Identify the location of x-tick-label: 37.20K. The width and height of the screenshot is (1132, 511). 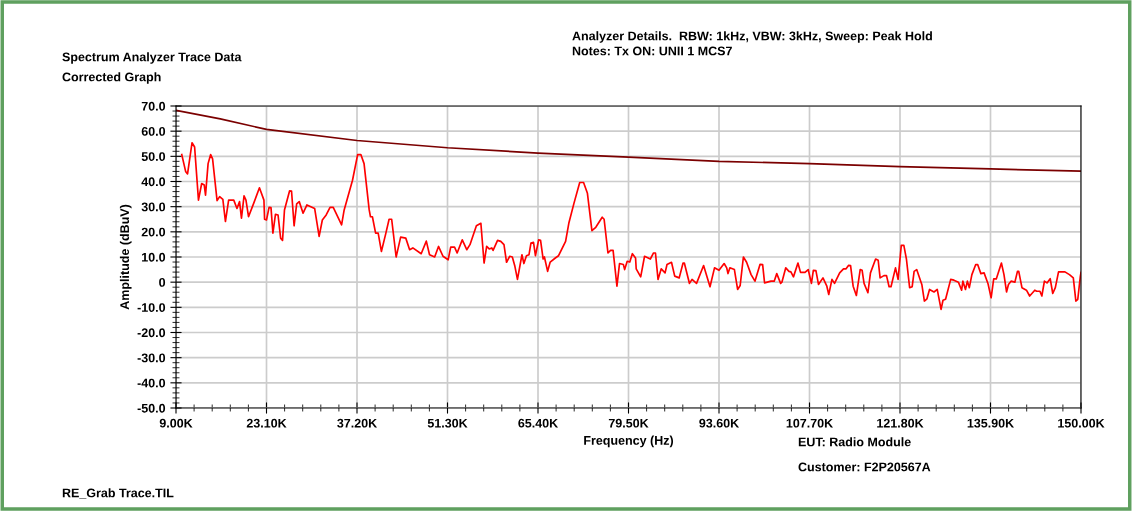
(357, 423).